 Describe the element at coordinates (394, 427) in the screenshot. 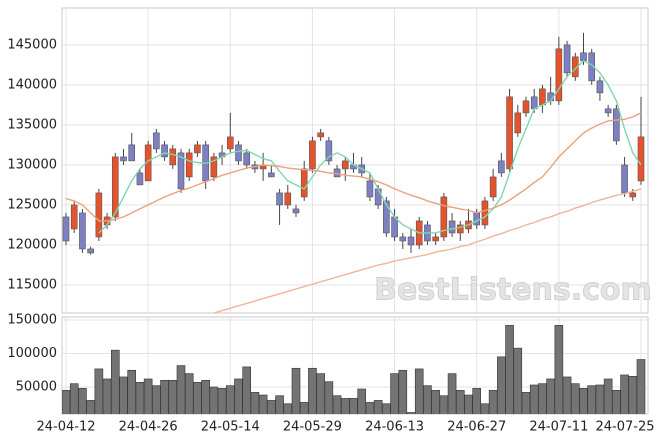

I see `x-tick-label: 24-06-13` at that location.